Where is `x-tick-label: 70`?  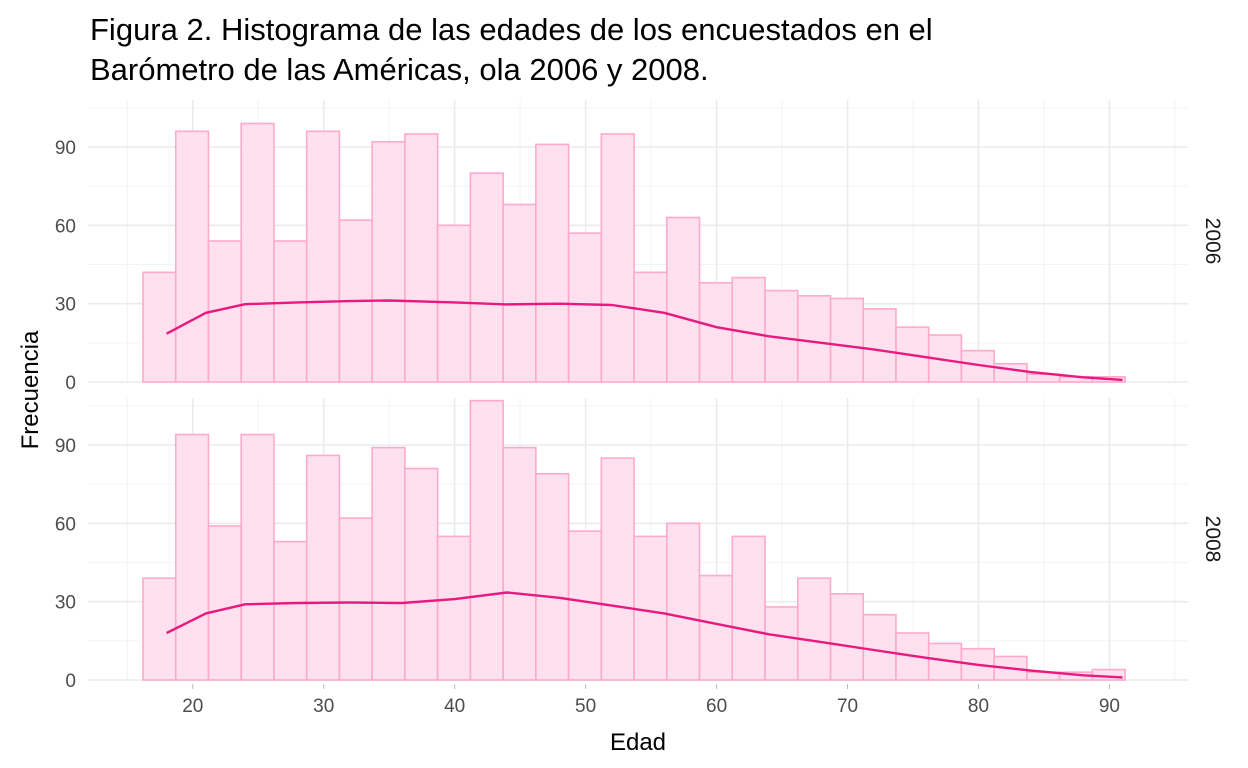
x-tick-label: 70 is located at coordinates (847, 706).